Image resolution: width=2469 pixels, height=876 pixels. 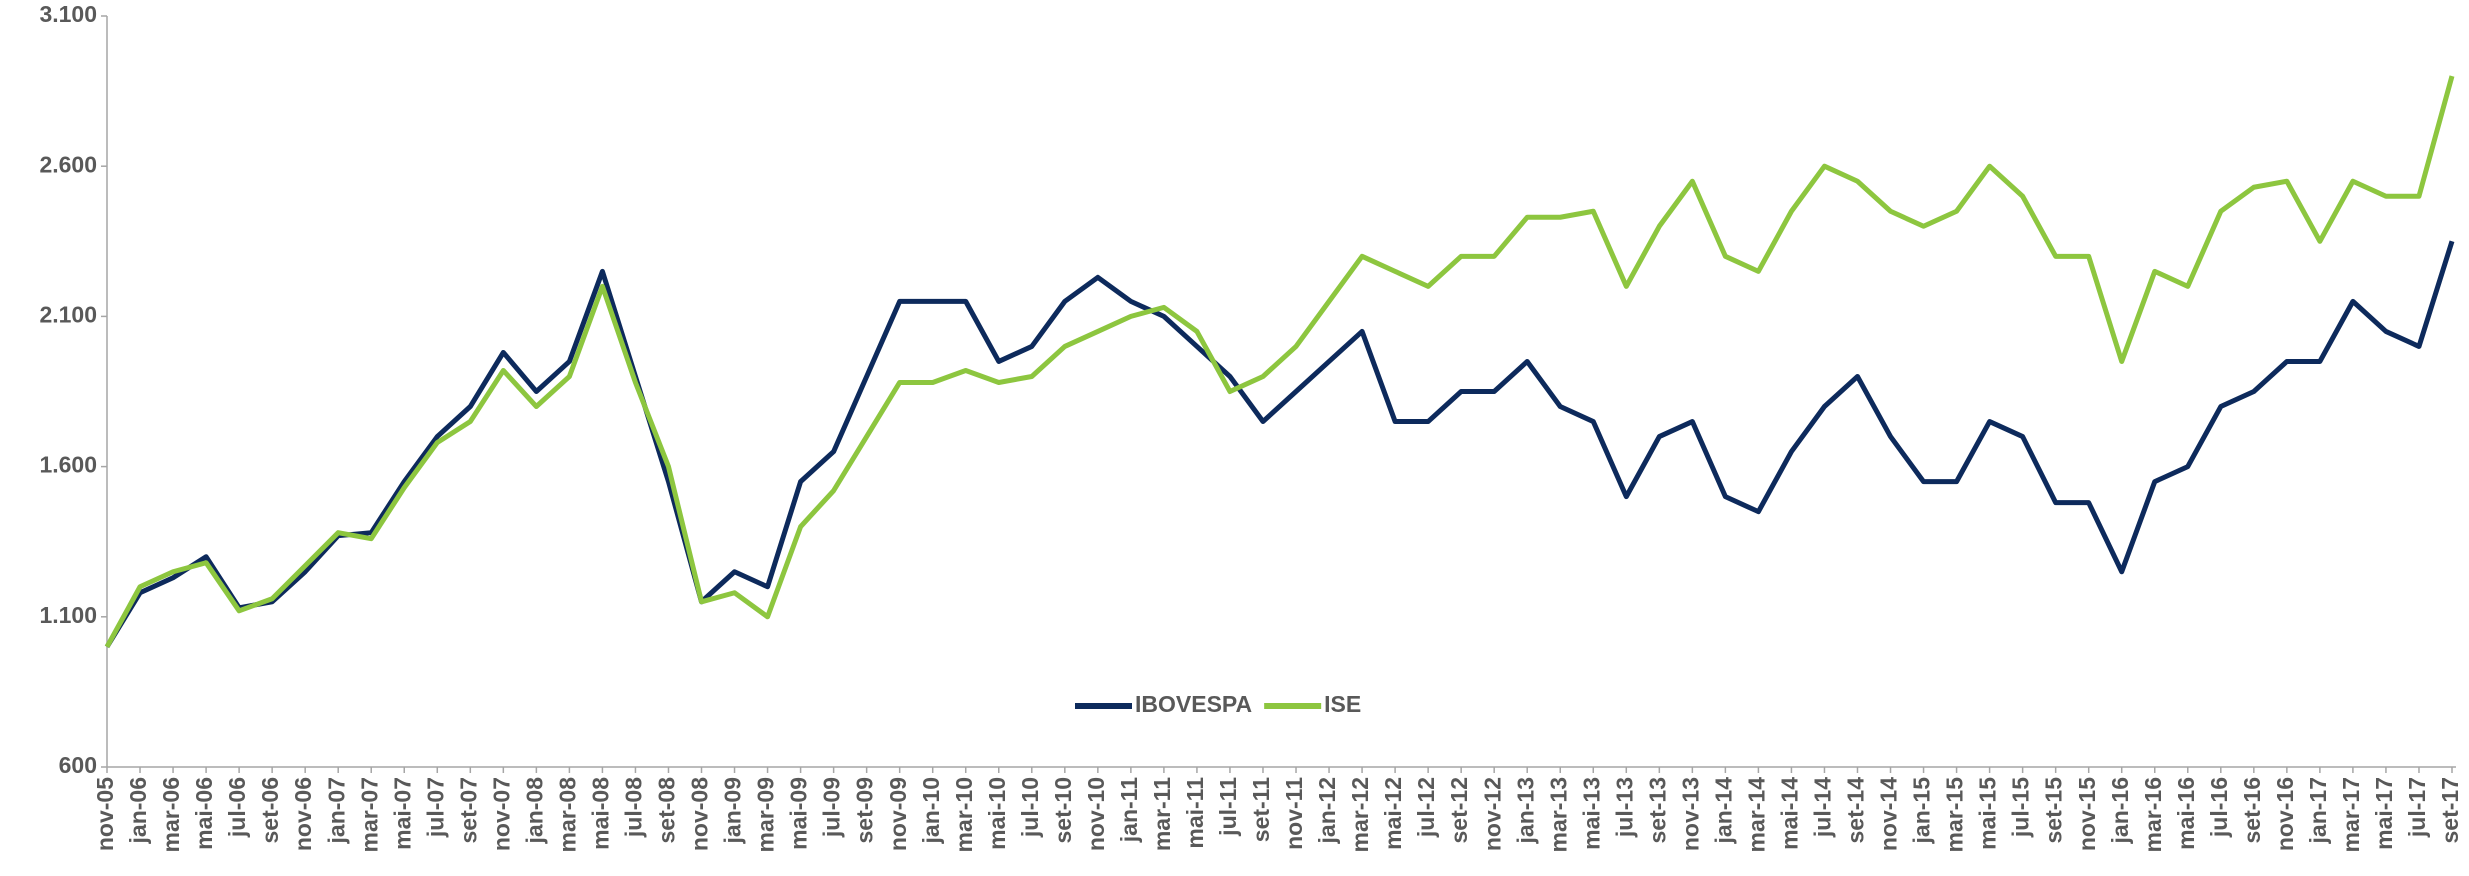 What do you see at coordinates (1193, 704) in the screenshot?
I see `legend-label: IBOVESPA` at bounding box center [1193, 704].